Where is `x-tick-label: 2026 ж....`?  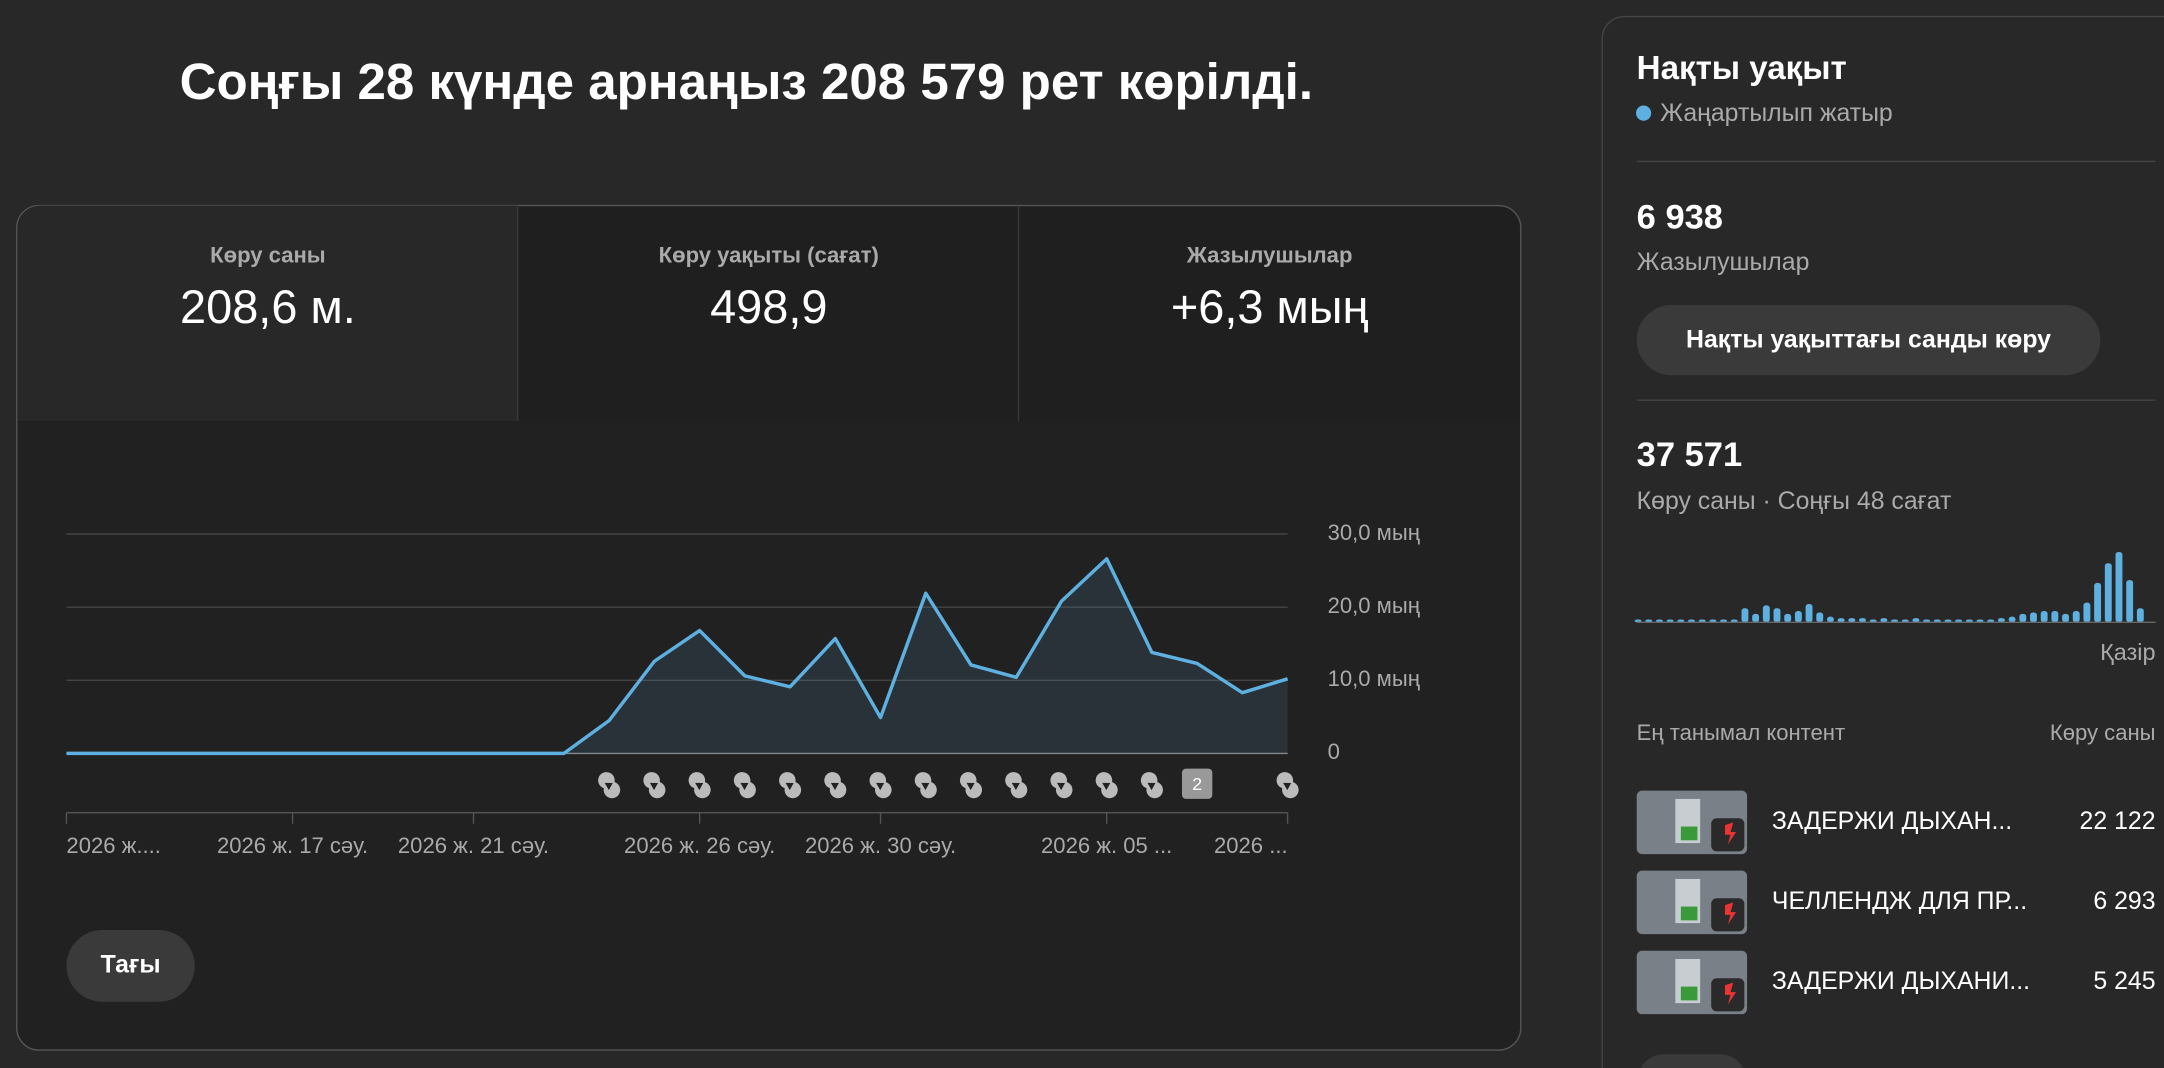 x-tick-label: 2026 ж.... is located at coordinates (113, 845).